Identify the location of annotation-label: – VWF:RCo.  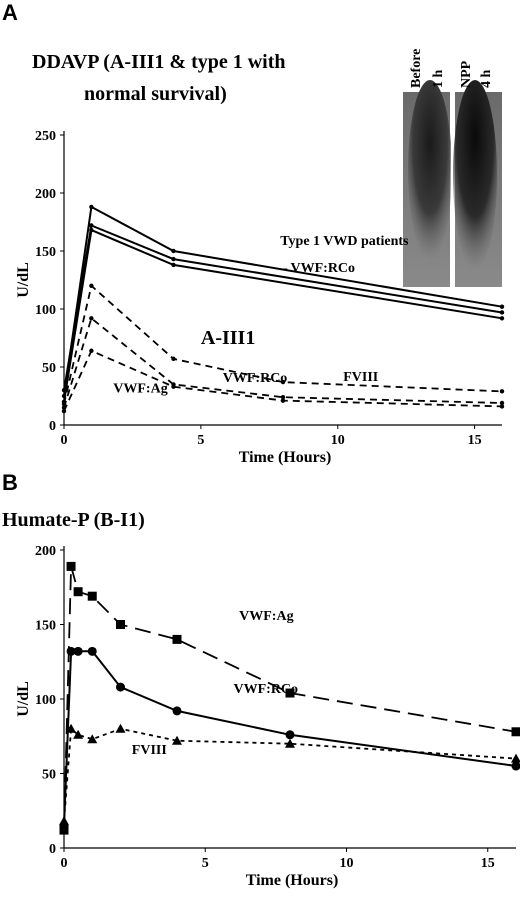
(317, 268).